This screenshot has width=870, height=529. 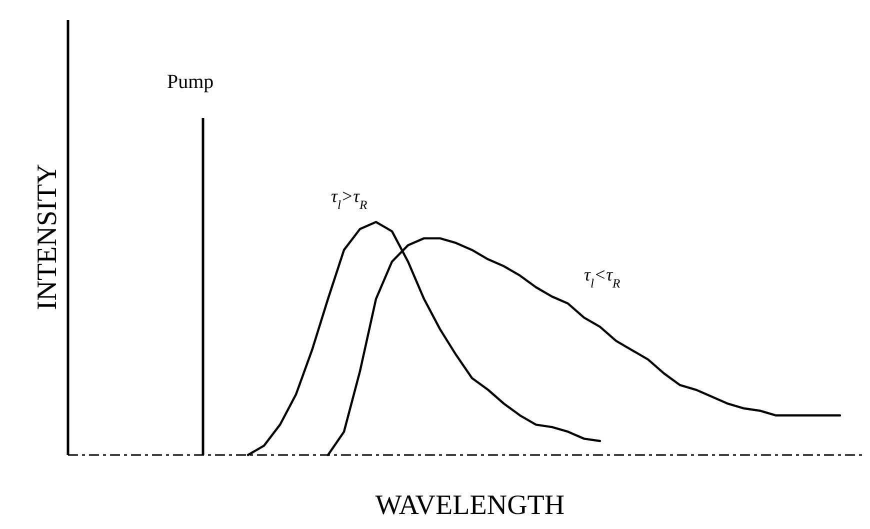 I want to click on x-axis-title: WAVELENGTH, so click(x=470, y=505).